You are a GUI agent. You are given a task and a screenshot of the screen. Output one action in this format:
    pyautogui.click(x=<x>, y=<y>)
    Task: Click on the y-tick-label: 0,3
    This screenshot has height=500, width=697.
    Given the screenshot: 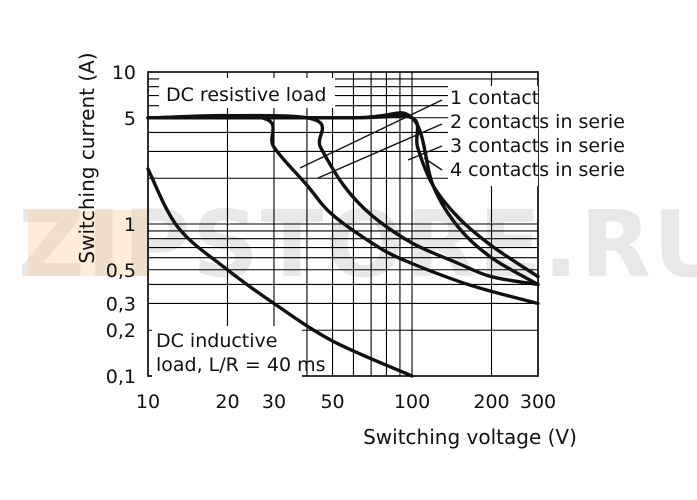 What is the action you would take?
    pyautogui.click(x=121, y=304)
    